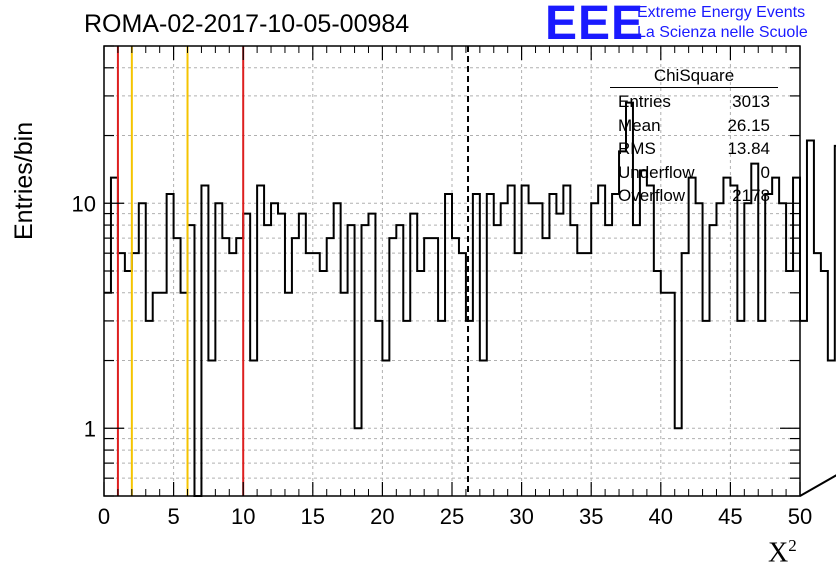 Image resolution: width=836 pixels, height=572 pixels. Describe the element at coordinates (521, 516) in the screenshot. I see `x-tick-label: 30` at that location.